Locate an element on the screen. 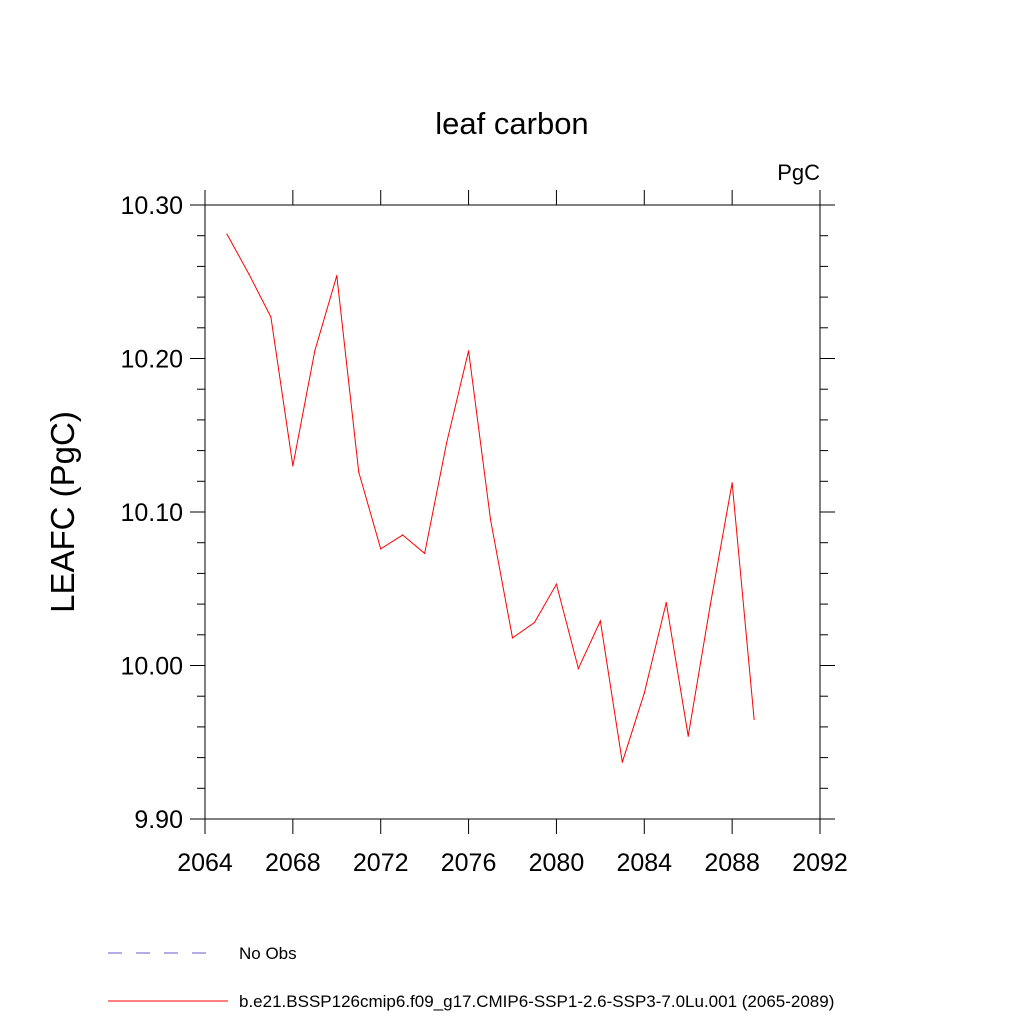  x-tick-label: 2068 is located at coordinates (293, 863).